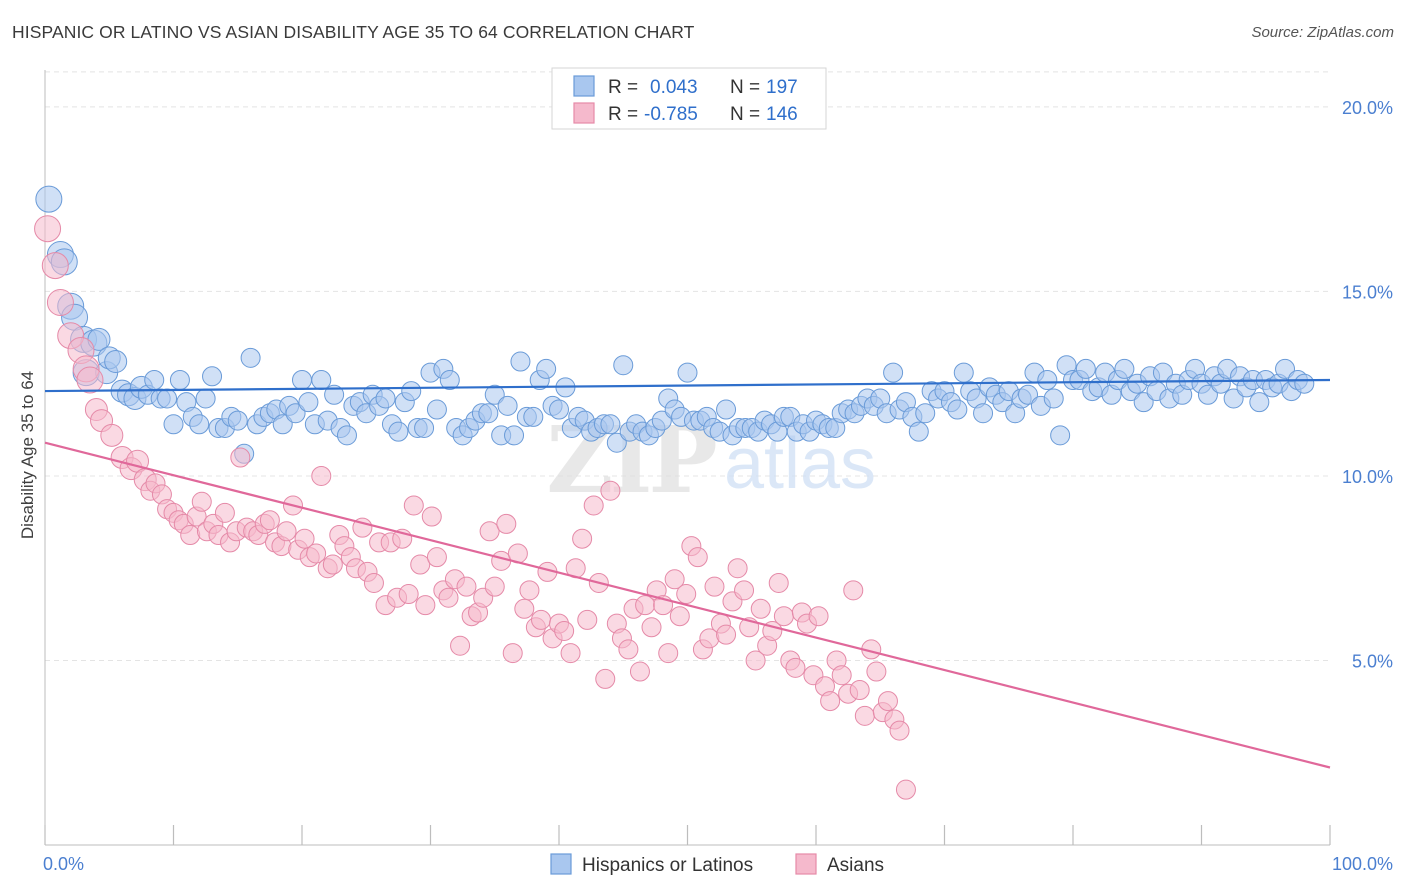 This screenshot has width=1406, height=892. I want to click on trendline-hispanics, so click(687, 385).